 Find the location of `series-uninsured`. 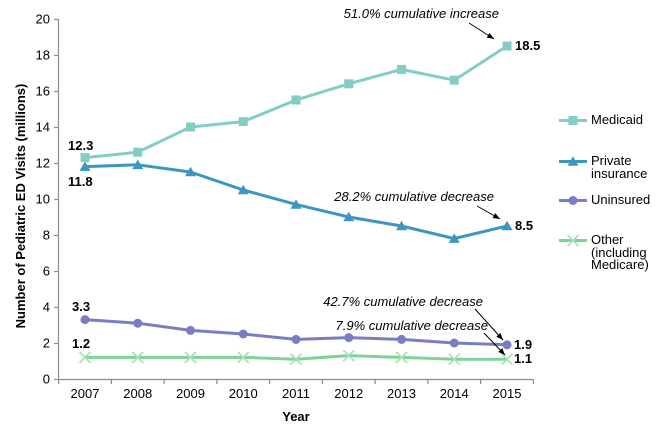

series-uninsured is located at coordinates (296, 332).